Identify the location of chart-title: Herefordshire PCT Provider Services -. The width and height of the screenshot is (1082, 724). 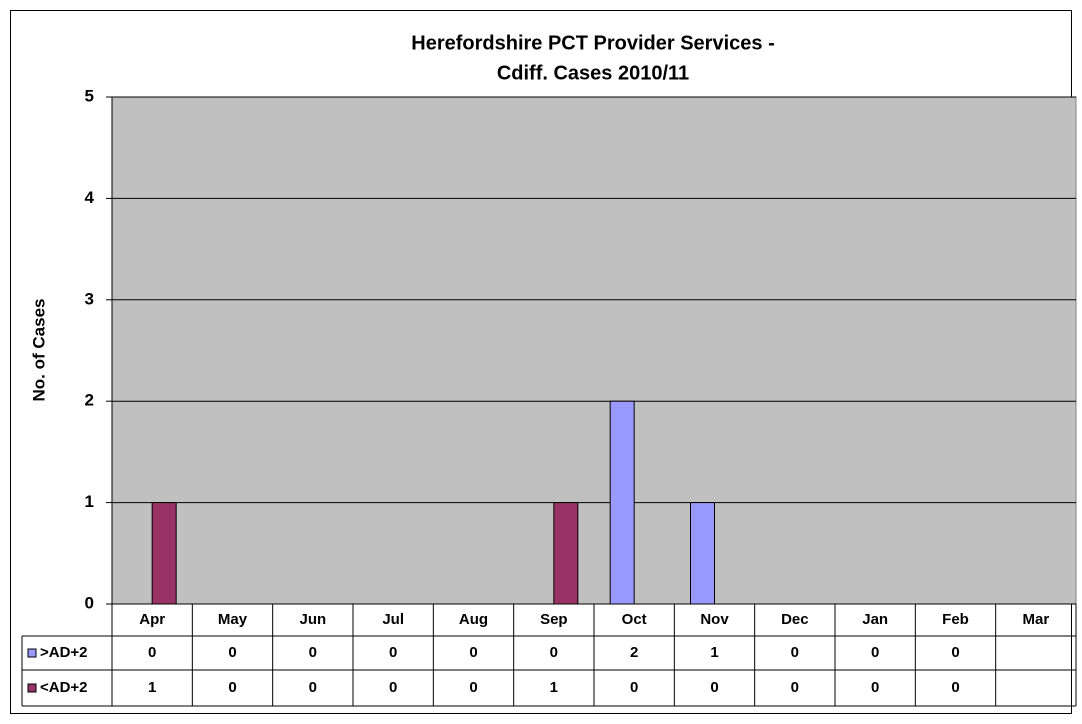
(592, 43).